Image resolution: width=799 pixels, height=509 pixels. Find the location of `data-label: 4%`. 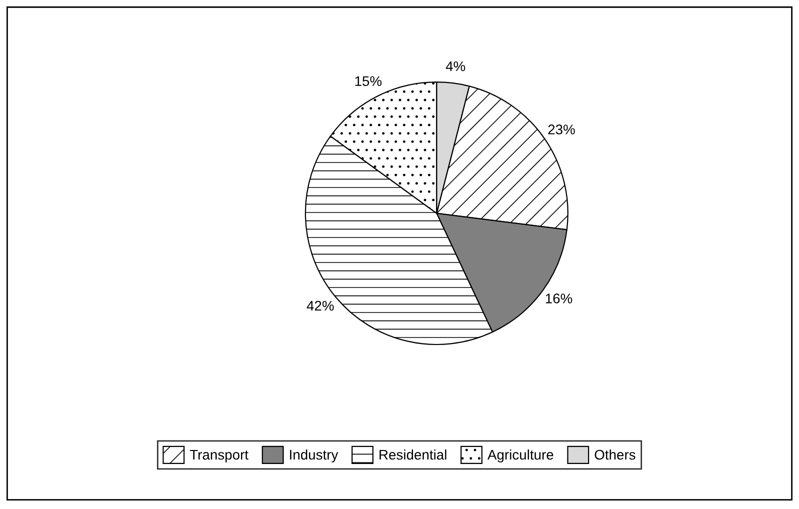

data-label: 4% is located at coordinates (456, 66).